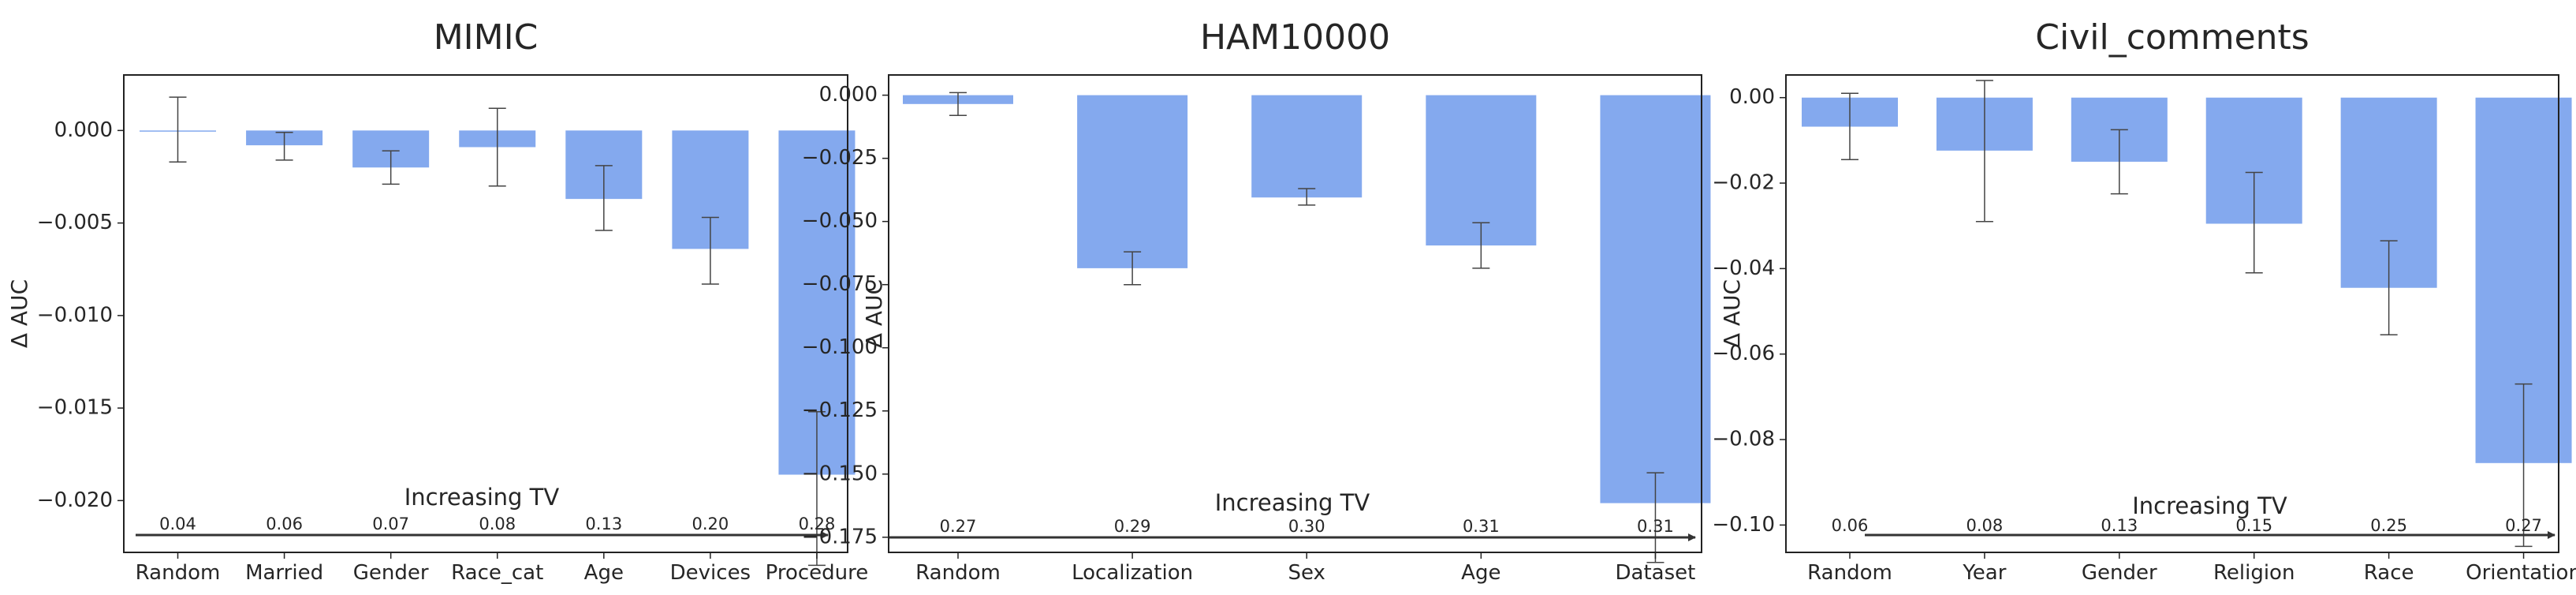 The image size is (2576, 595). I want to click on x-tick-label: Race_cat, so click(497, 573).